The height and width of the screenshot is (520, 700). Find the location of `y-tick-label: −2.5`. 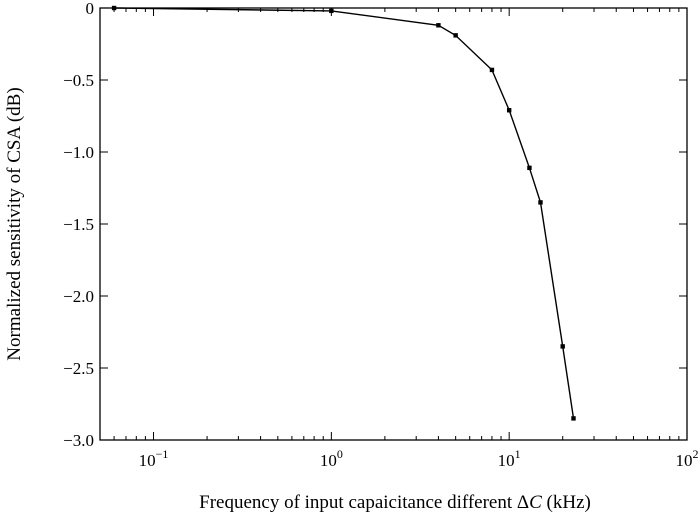

y-tick-label: −2.5 is located at coordinates (78, 368).